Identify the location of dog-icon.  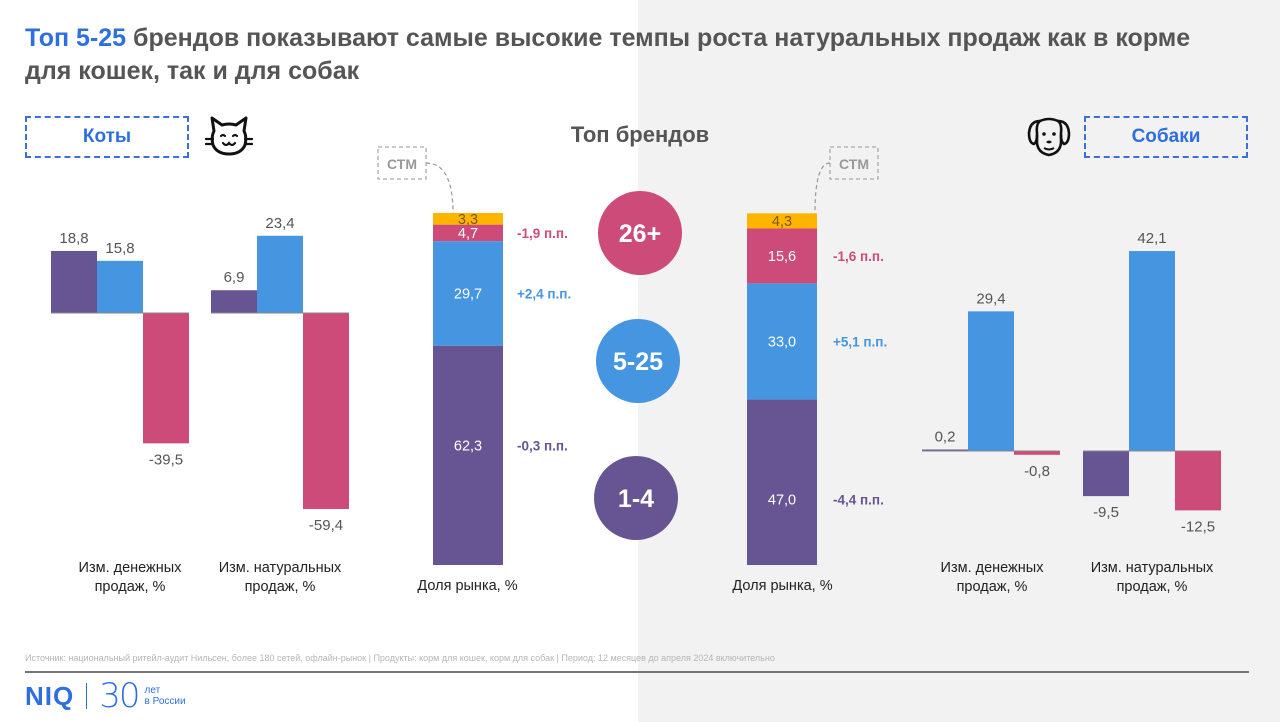
(1049, 137).